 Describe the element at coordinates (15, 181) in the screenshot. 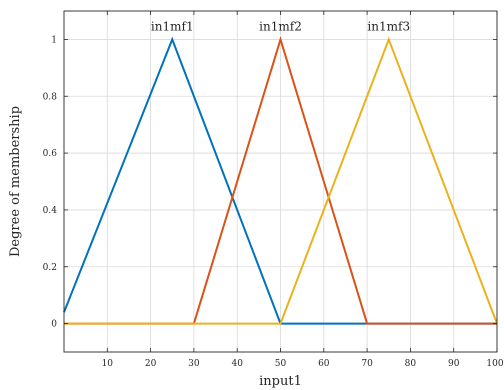

I see `y-axis-label: Degree of membership` at that location.